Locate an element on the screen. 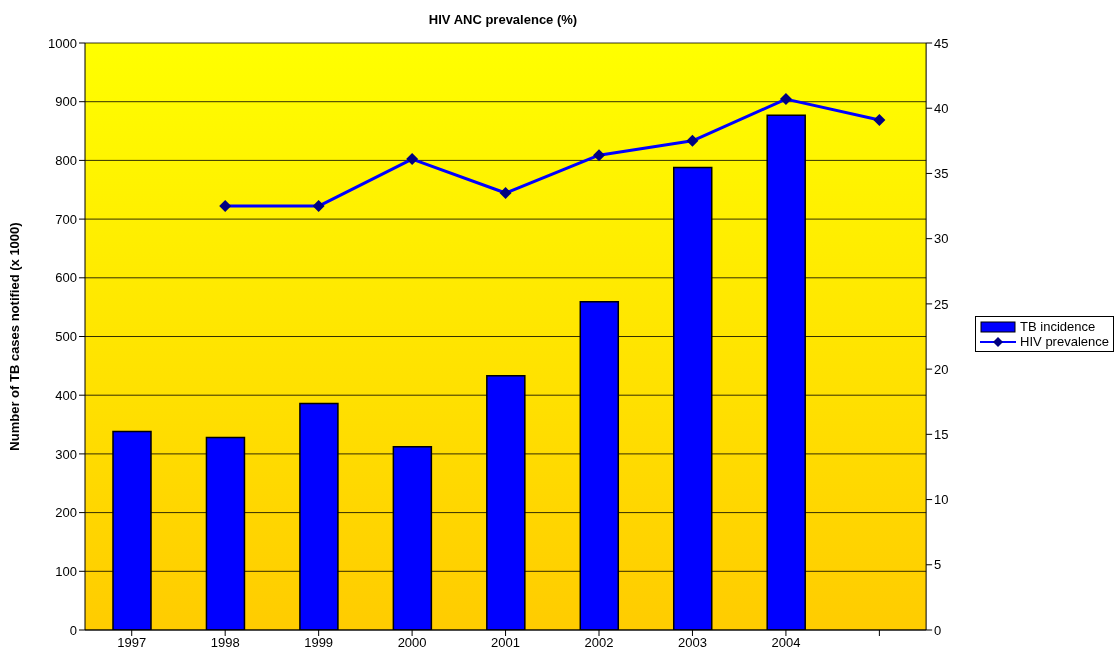 The height and width of the screenshot is (668, 1118). x-tick-label: 2001 is located at coordinates (506, 643).